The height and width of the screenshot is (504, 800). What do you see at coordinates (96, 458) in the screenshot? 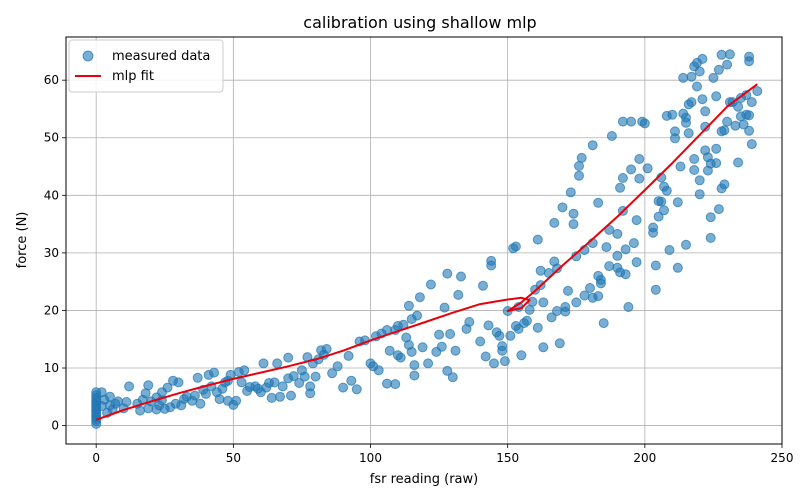
I see `x-tick-label: 0` at bounding box center [96, 458].